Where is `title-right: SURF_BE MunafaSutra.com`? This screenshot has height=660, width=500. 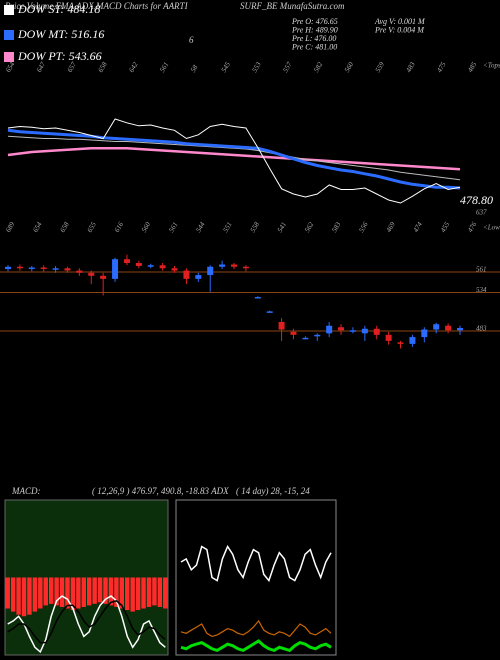 title-right: SURF_BE MunafaSutra.com is located at coordinates (292, 6).